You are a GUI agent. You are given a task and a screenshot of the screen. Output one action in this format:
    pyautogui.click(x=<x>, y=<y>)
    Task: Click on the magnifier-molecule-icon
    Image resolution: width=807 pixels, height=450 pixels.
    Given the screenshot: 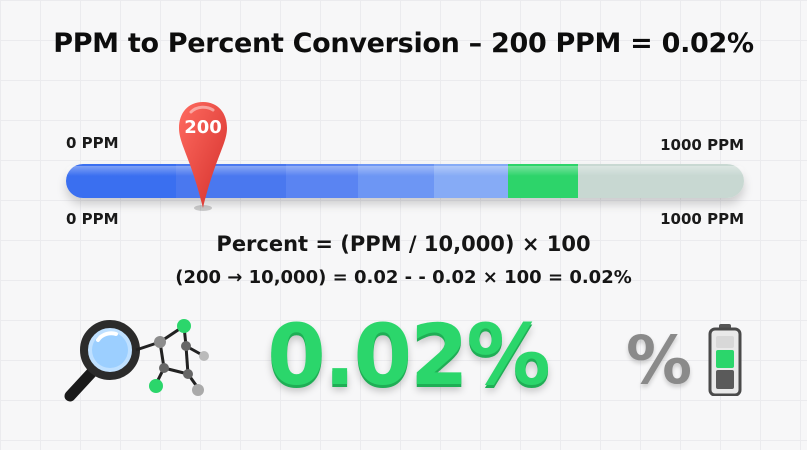 What is the action you would take?
    pyautogui.click(x=136, y=360)
    